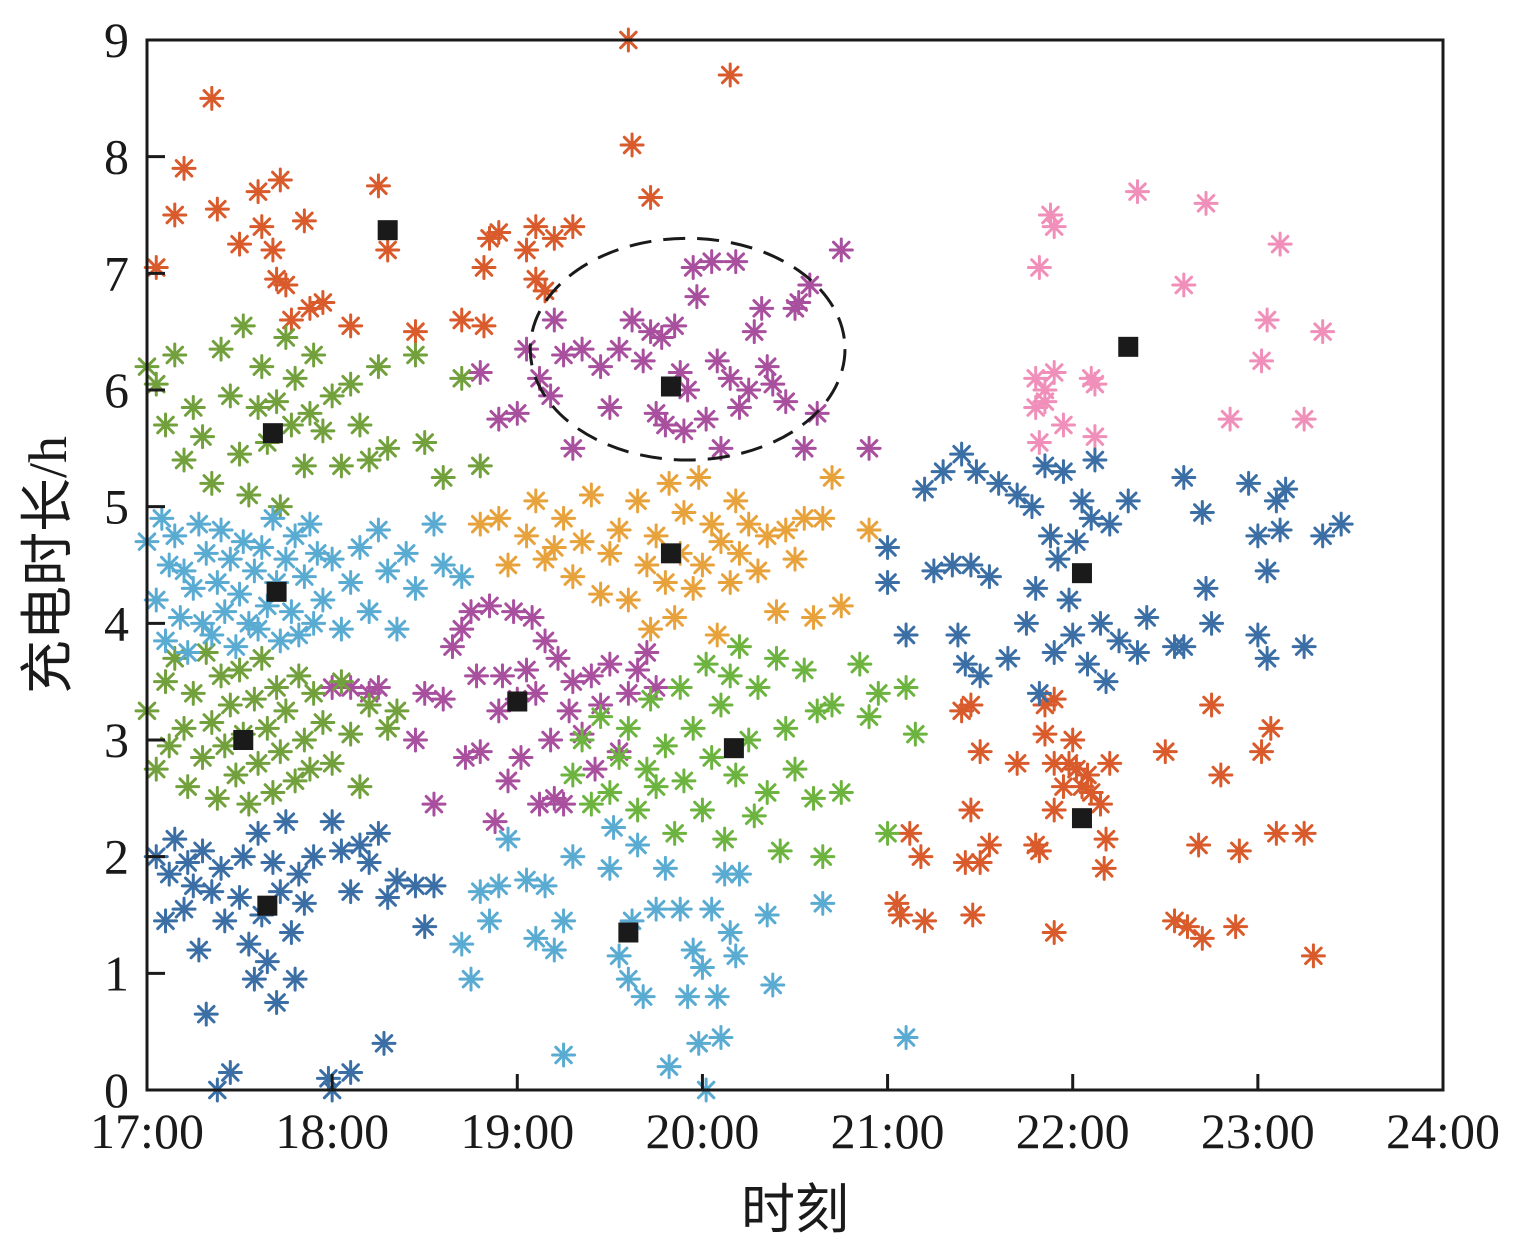 The image size is (1526, 1234). I want to click on y-tick-label: 5, so click(116, 507).